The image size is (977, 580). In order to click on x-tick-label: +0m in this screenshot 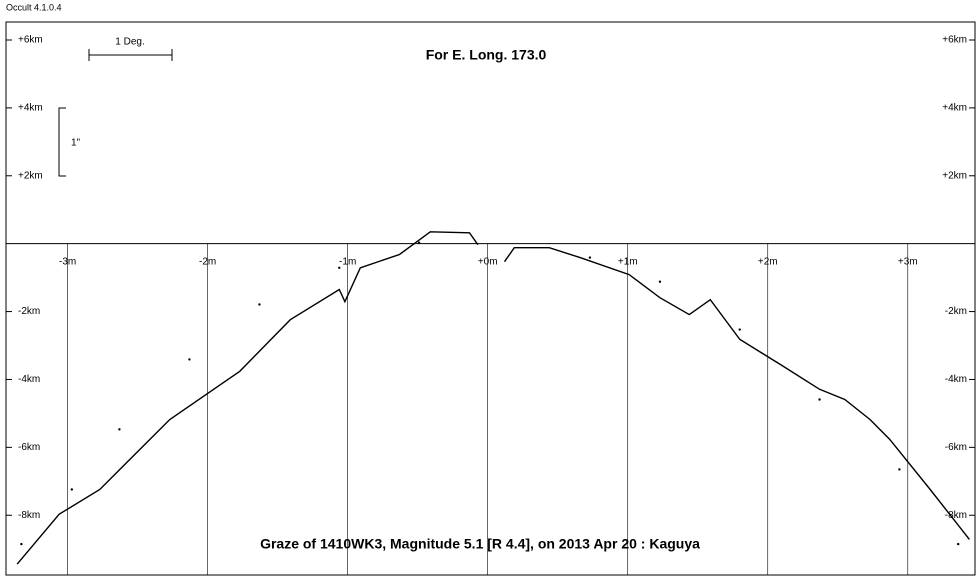, I will do `click(488, 261)`.